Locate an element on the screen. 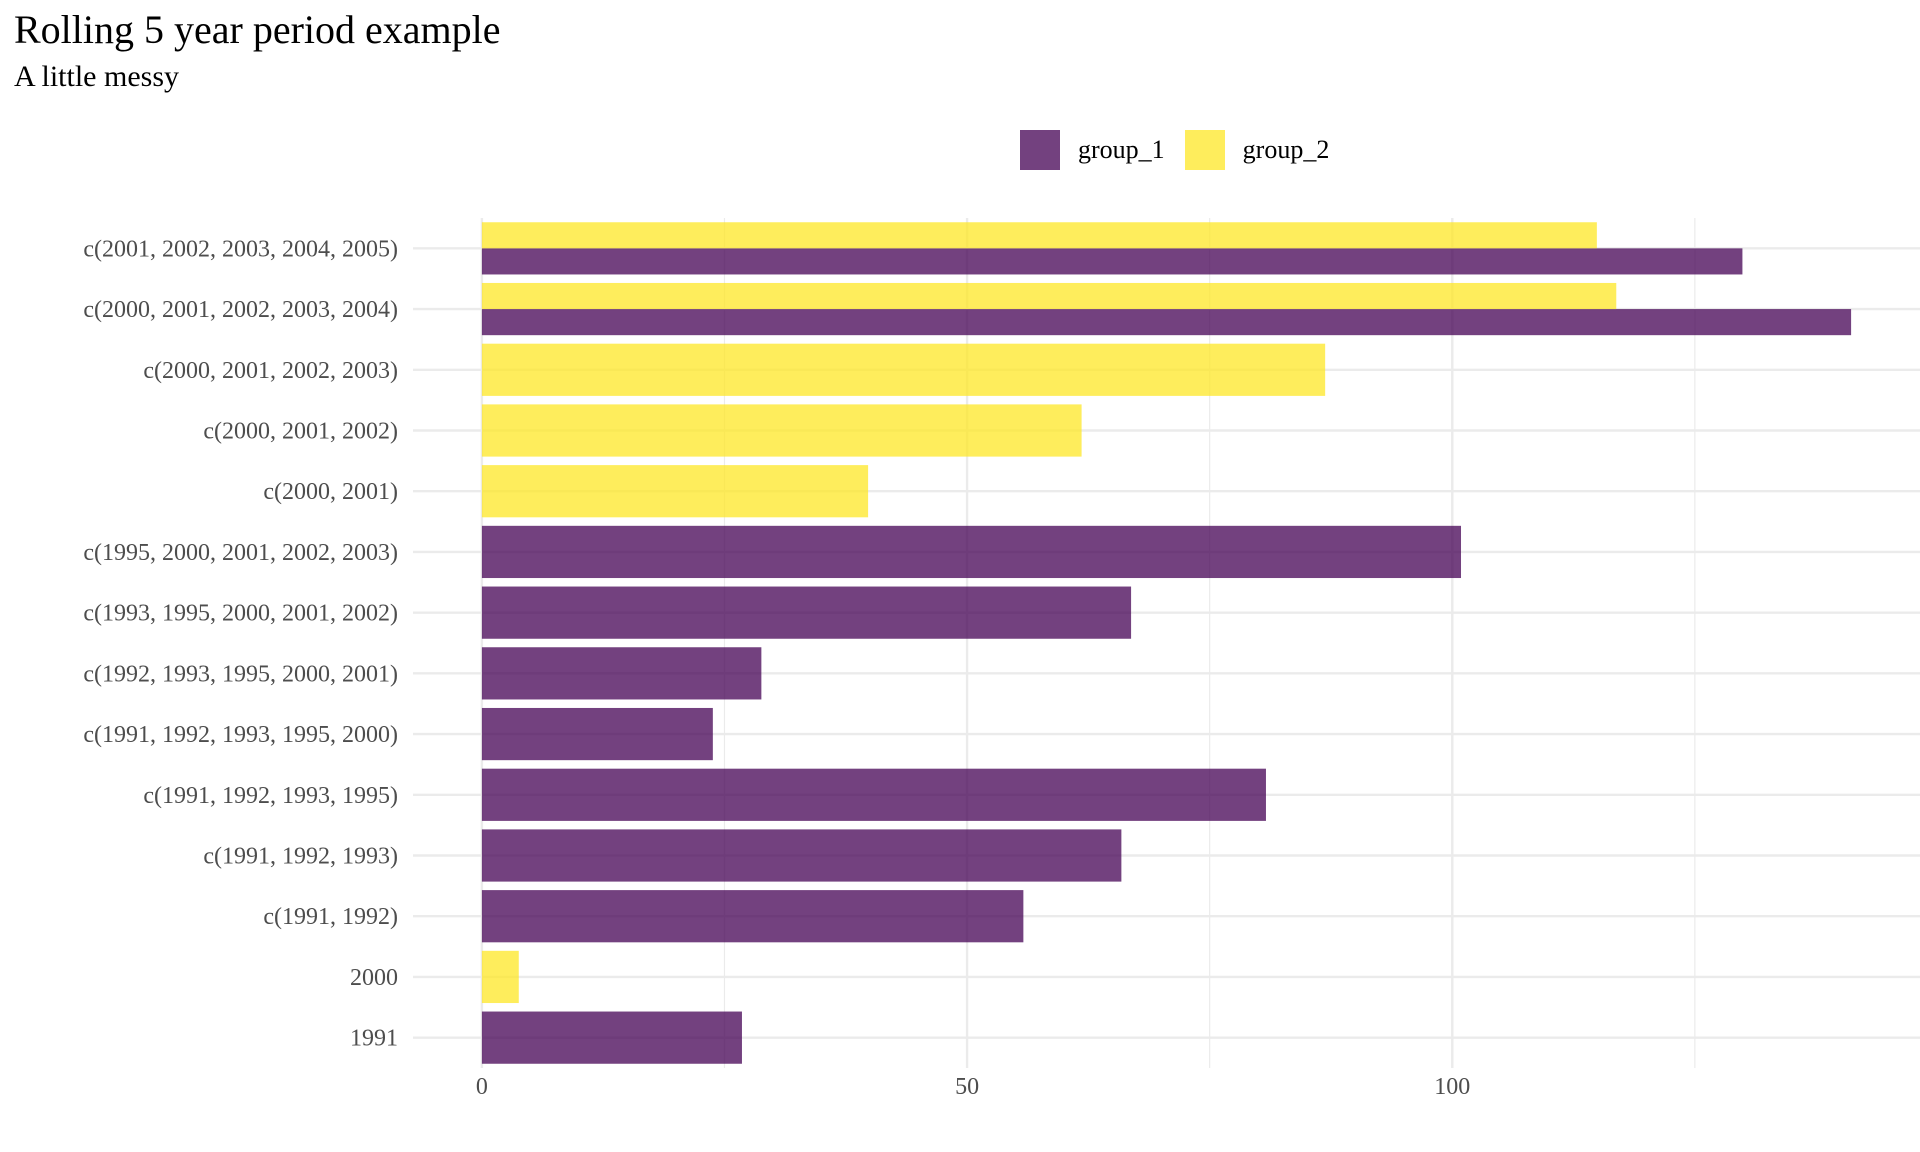 The height and width of the screenshot is (1152, 1920). legend-label-group-2: group_2 is located at coordinates (1286, 149).